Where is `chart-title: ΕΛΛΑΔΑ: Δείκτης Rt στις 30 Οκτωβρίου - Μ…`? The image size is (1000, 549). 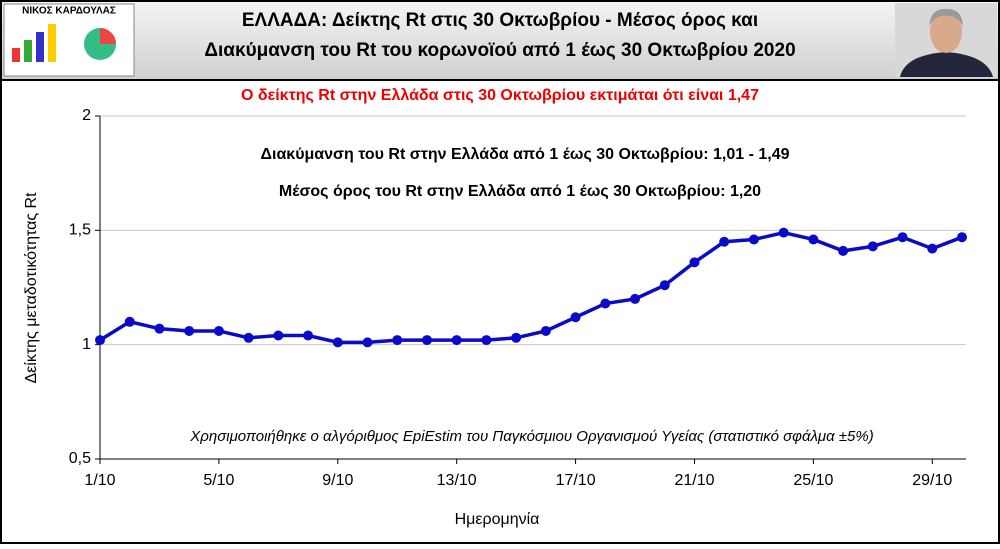 chart-title: ΕΛΛΑΔΑ: Δείκτης Rt στις 30 Οκτωβρίου - Μ… is located at coordinates (500, 20).